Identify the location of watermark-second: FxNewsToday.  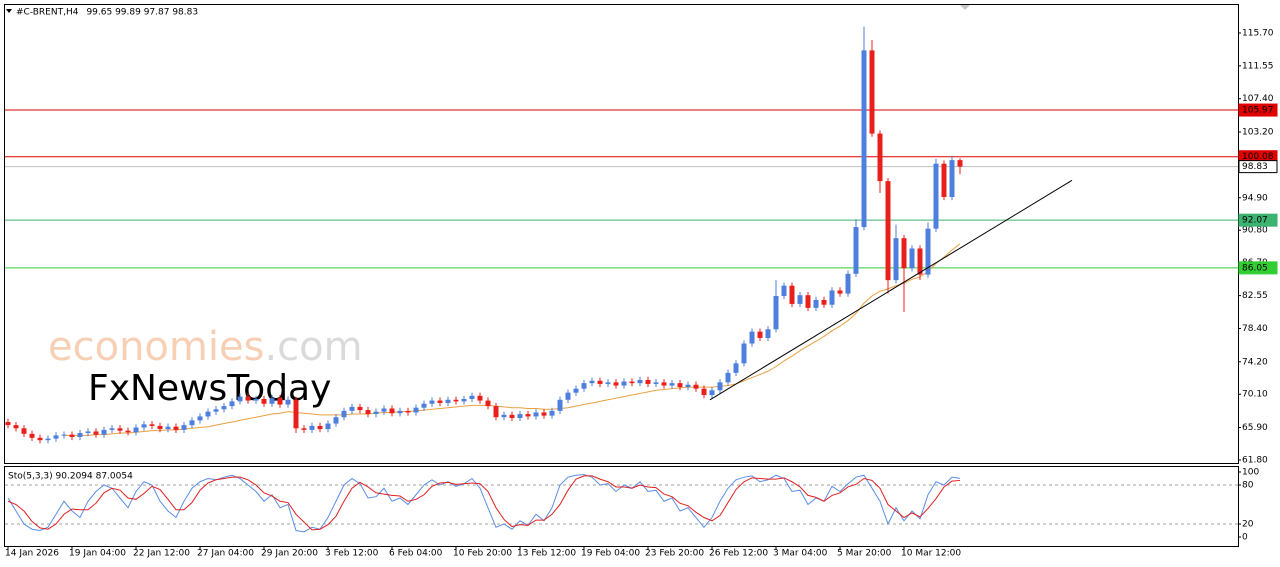
(209, 388).